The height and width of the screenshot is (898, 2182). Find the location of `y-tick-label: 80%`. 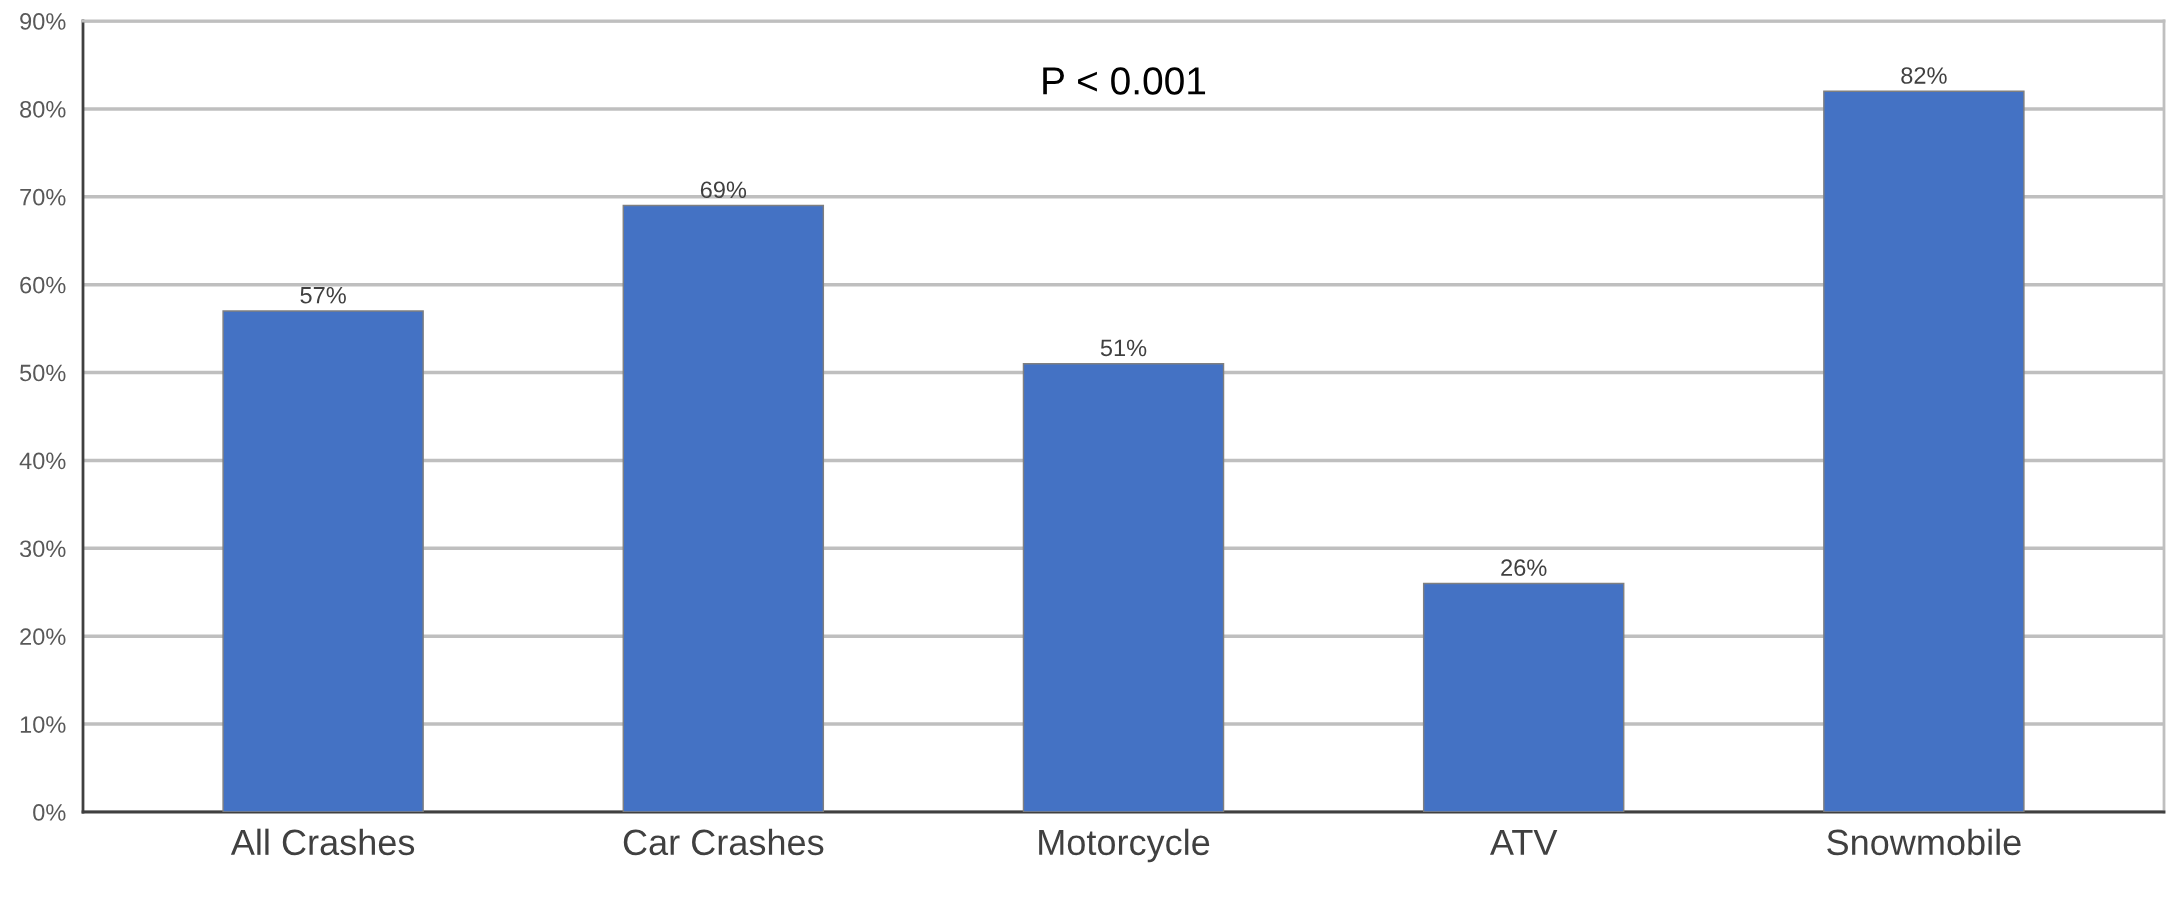

y-tick-label: 80% is located at coordinates (43, 109).